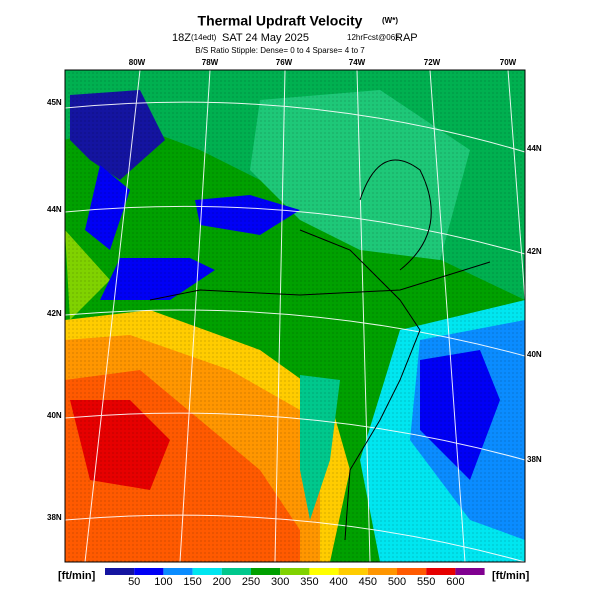  I want to click on model: RAP, so click(406, 38).